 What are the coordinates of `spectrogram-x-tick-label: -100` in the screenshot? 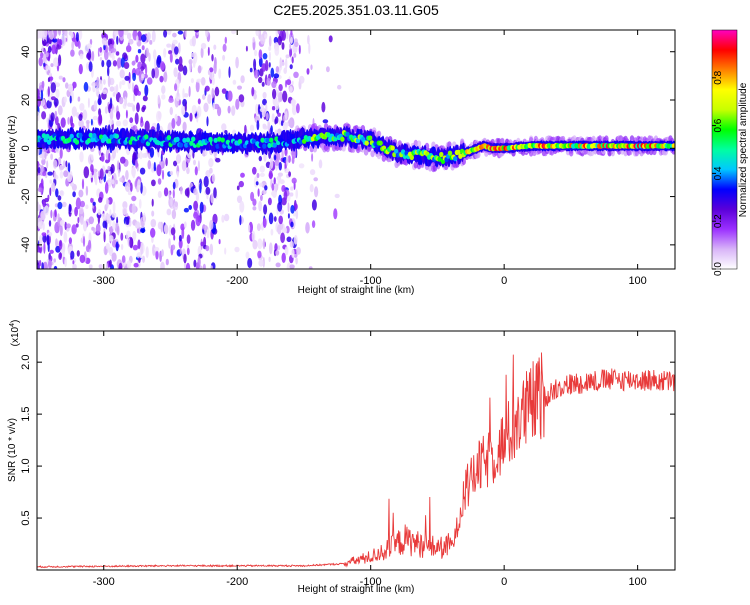 It's located at (371, 281).